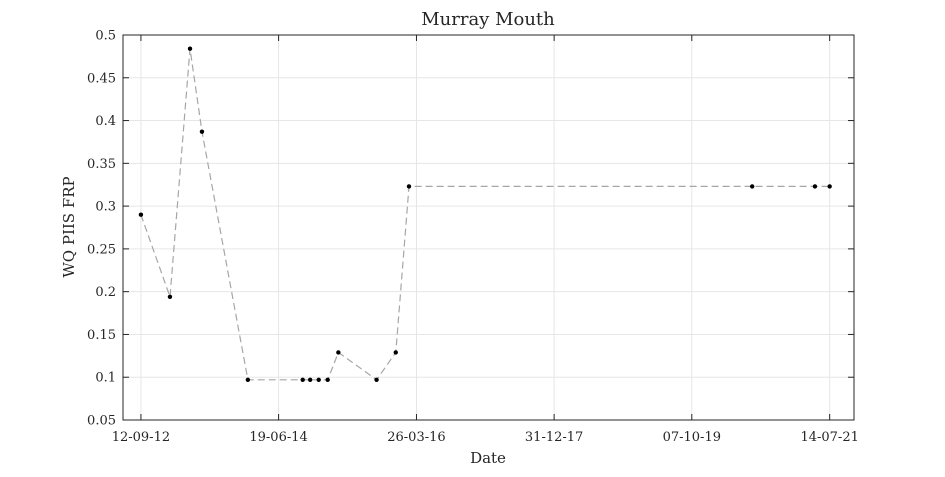 The width and height of the screenshot is (945, 477). I want to click on x-tick-label: 14-07-21, so click(829, 437).